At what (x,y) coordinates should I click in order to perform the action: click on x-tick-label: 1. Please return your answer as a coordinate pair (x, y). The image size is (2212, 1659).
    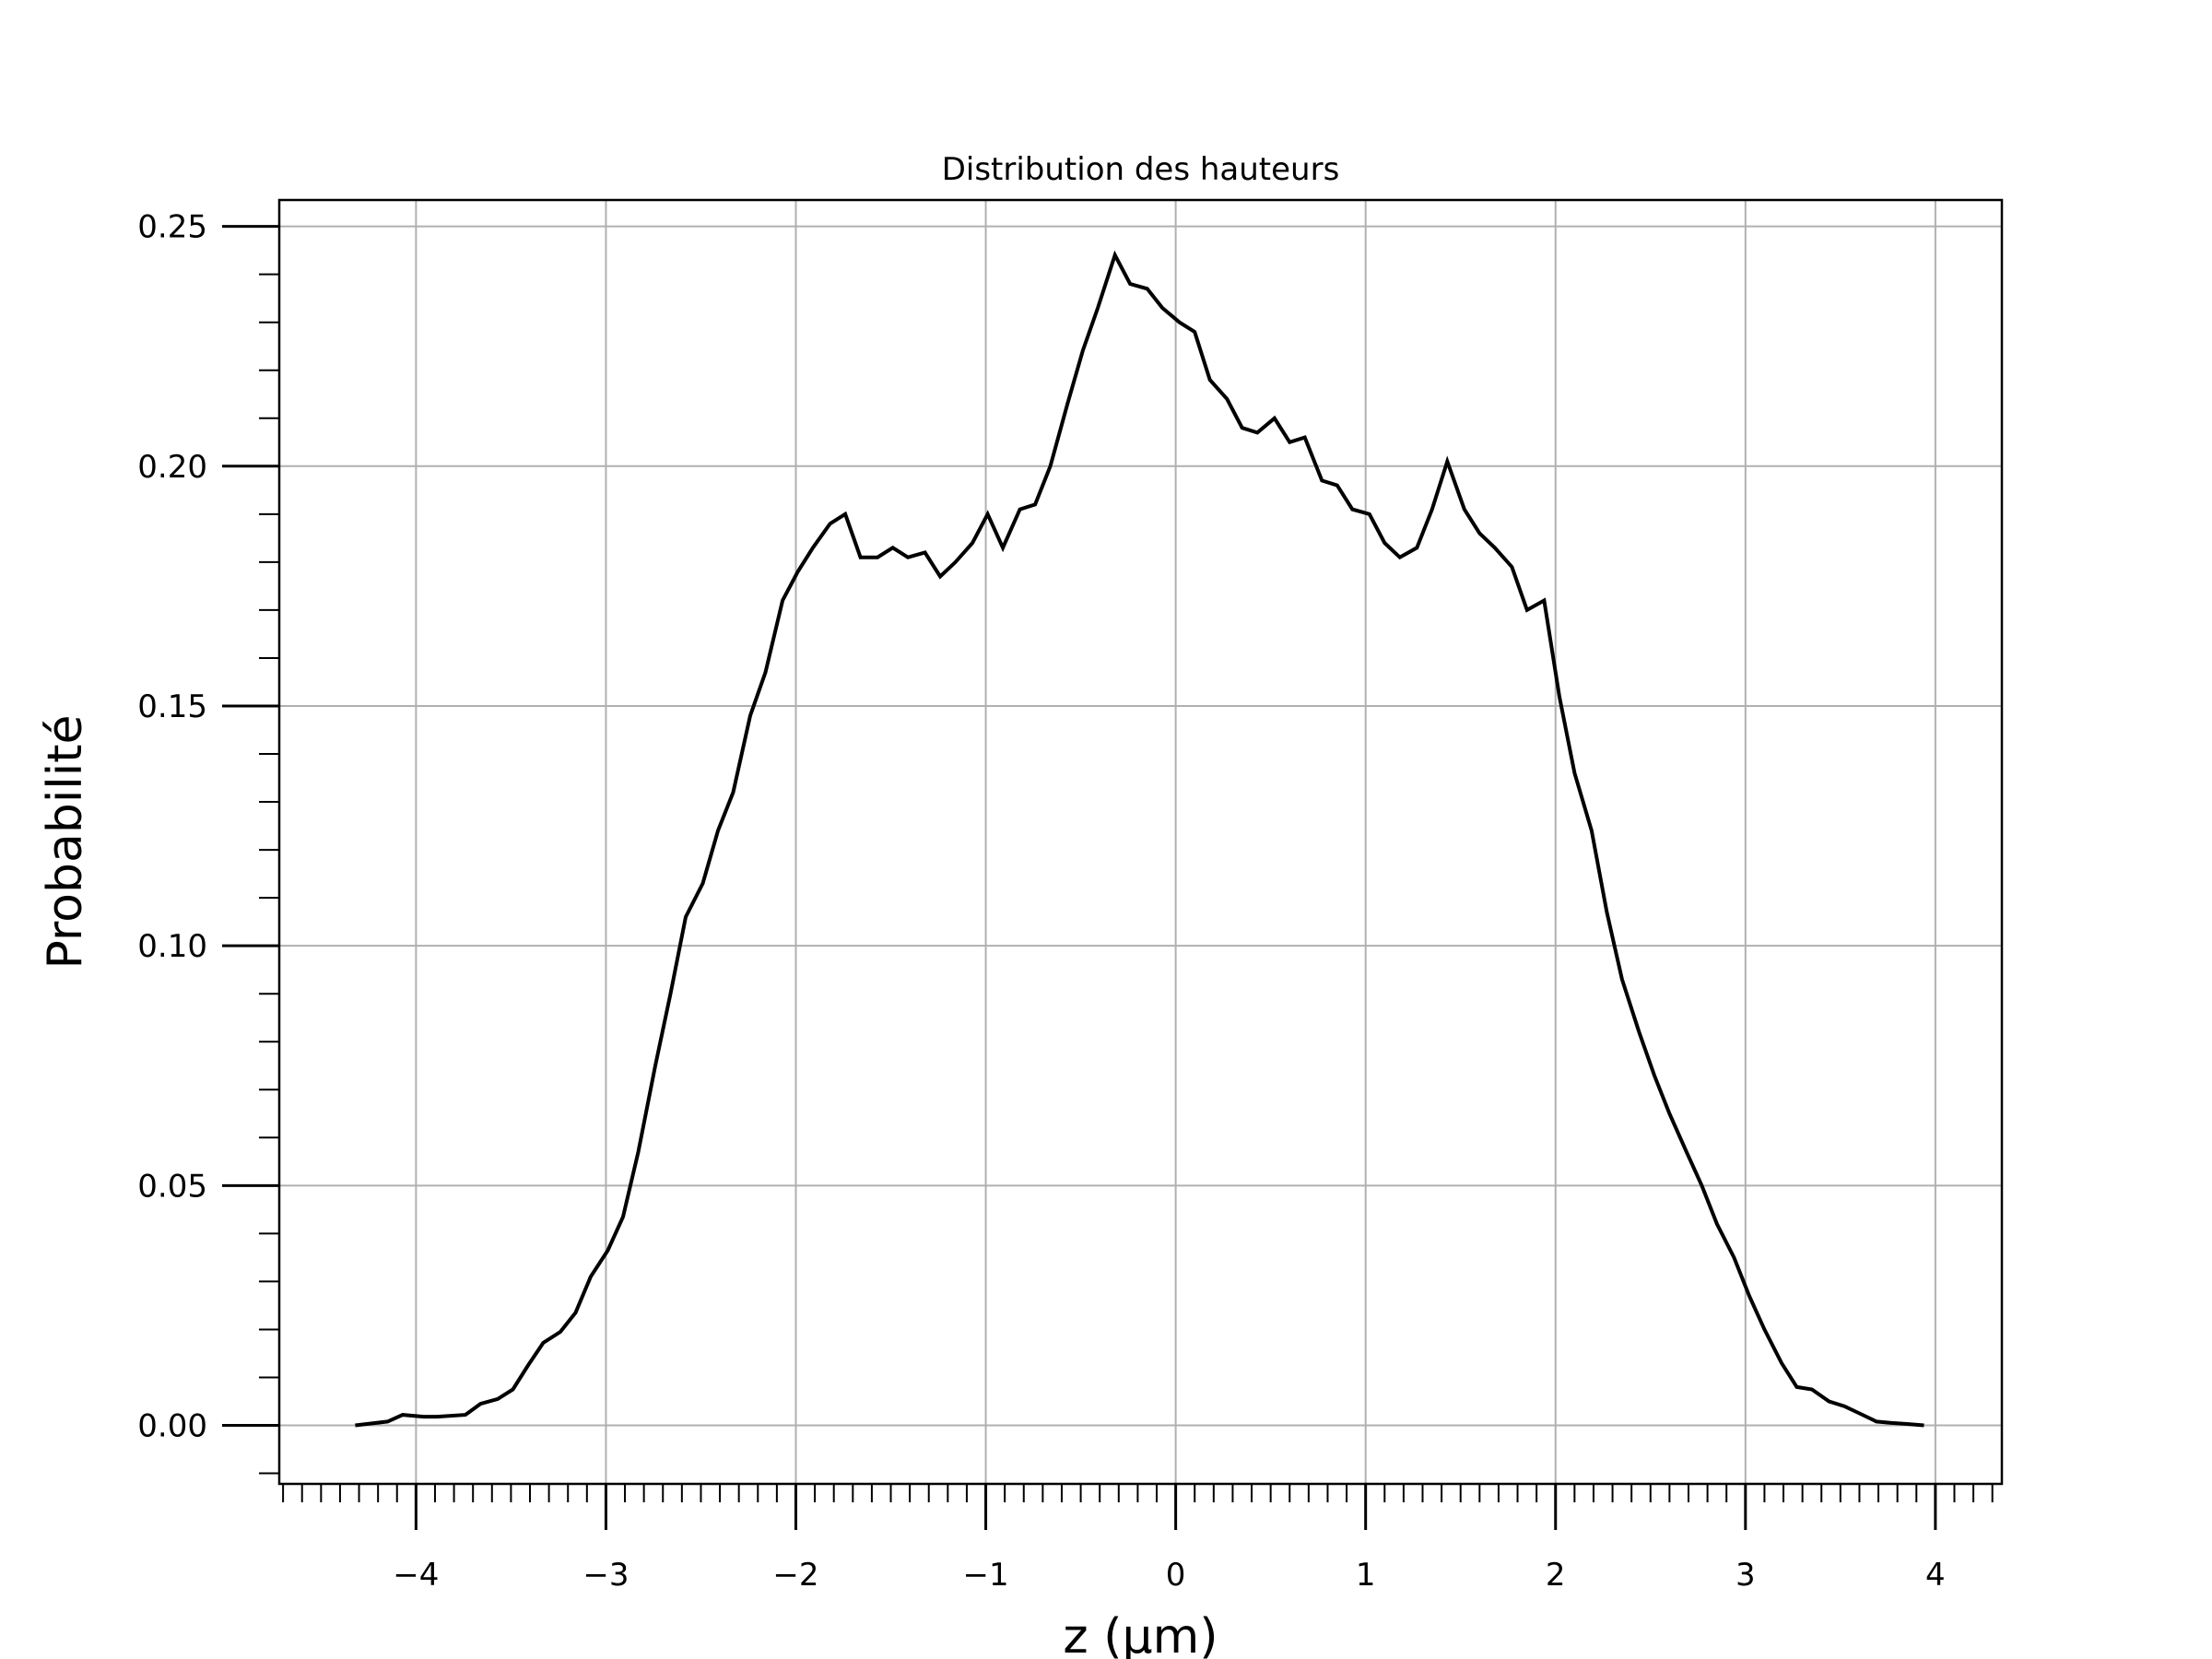
    Looking at the image, I should click on (1366, 1575).